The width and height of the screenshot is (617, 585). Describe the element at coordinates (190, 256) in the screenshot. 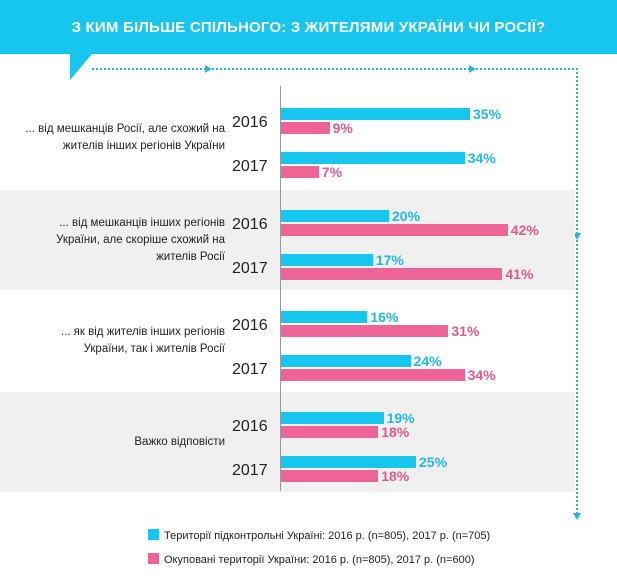

I see `category-label: жителів Росії` at that location.